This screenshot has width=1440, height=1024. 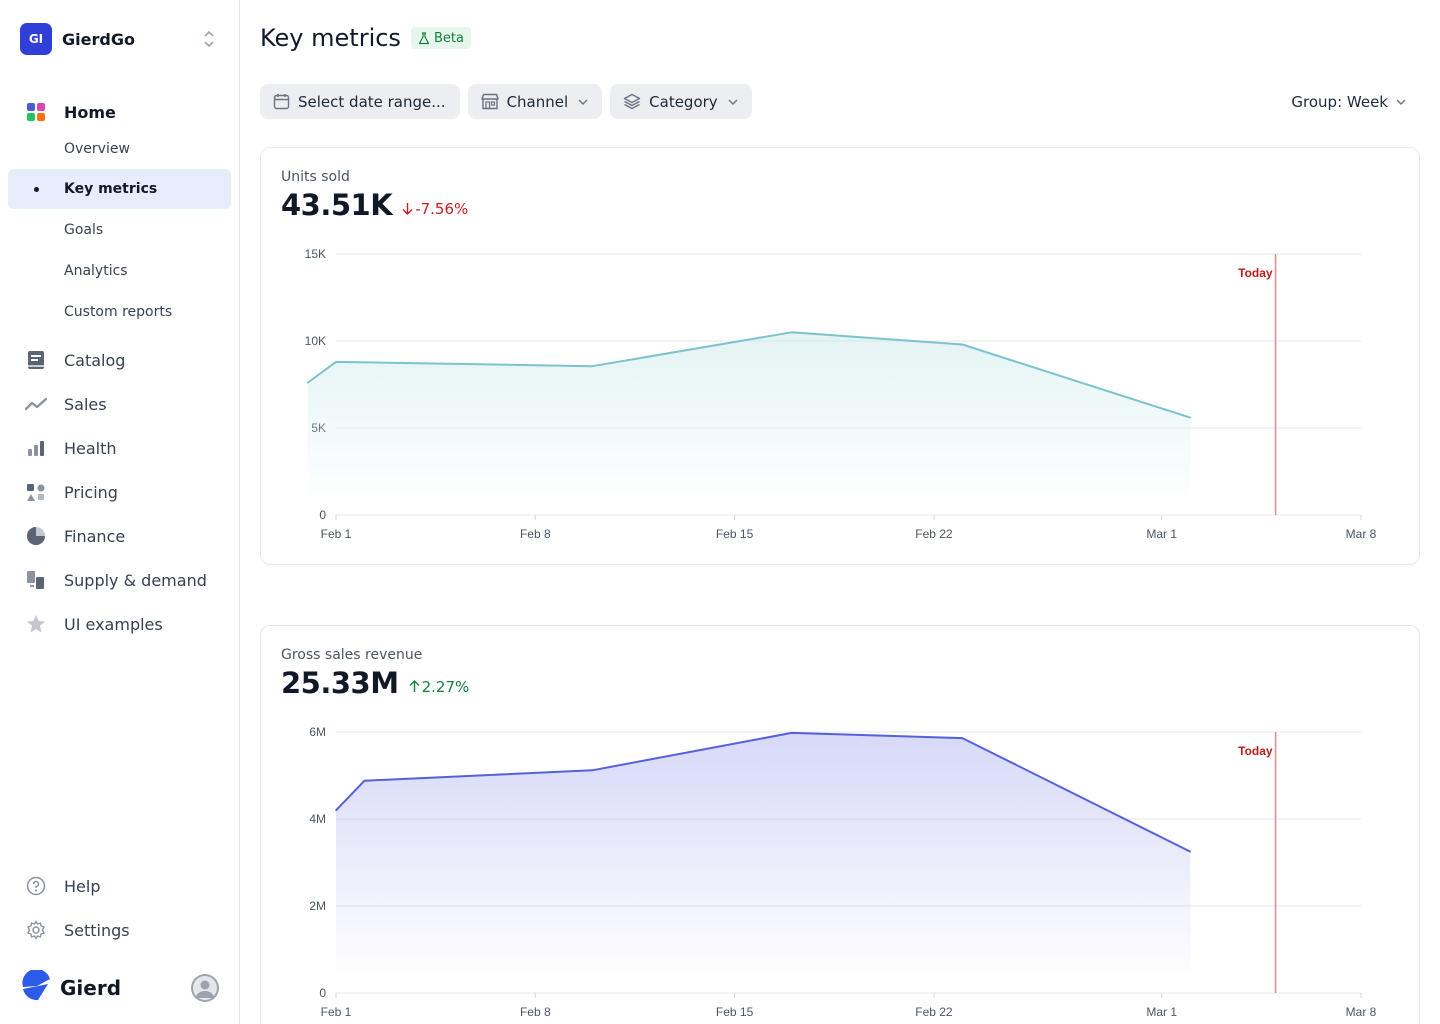 What do you see at coordinates (315, 341) in the screenshot?
I see `y-tick-label: 10K` at bounding box center [315, 341].